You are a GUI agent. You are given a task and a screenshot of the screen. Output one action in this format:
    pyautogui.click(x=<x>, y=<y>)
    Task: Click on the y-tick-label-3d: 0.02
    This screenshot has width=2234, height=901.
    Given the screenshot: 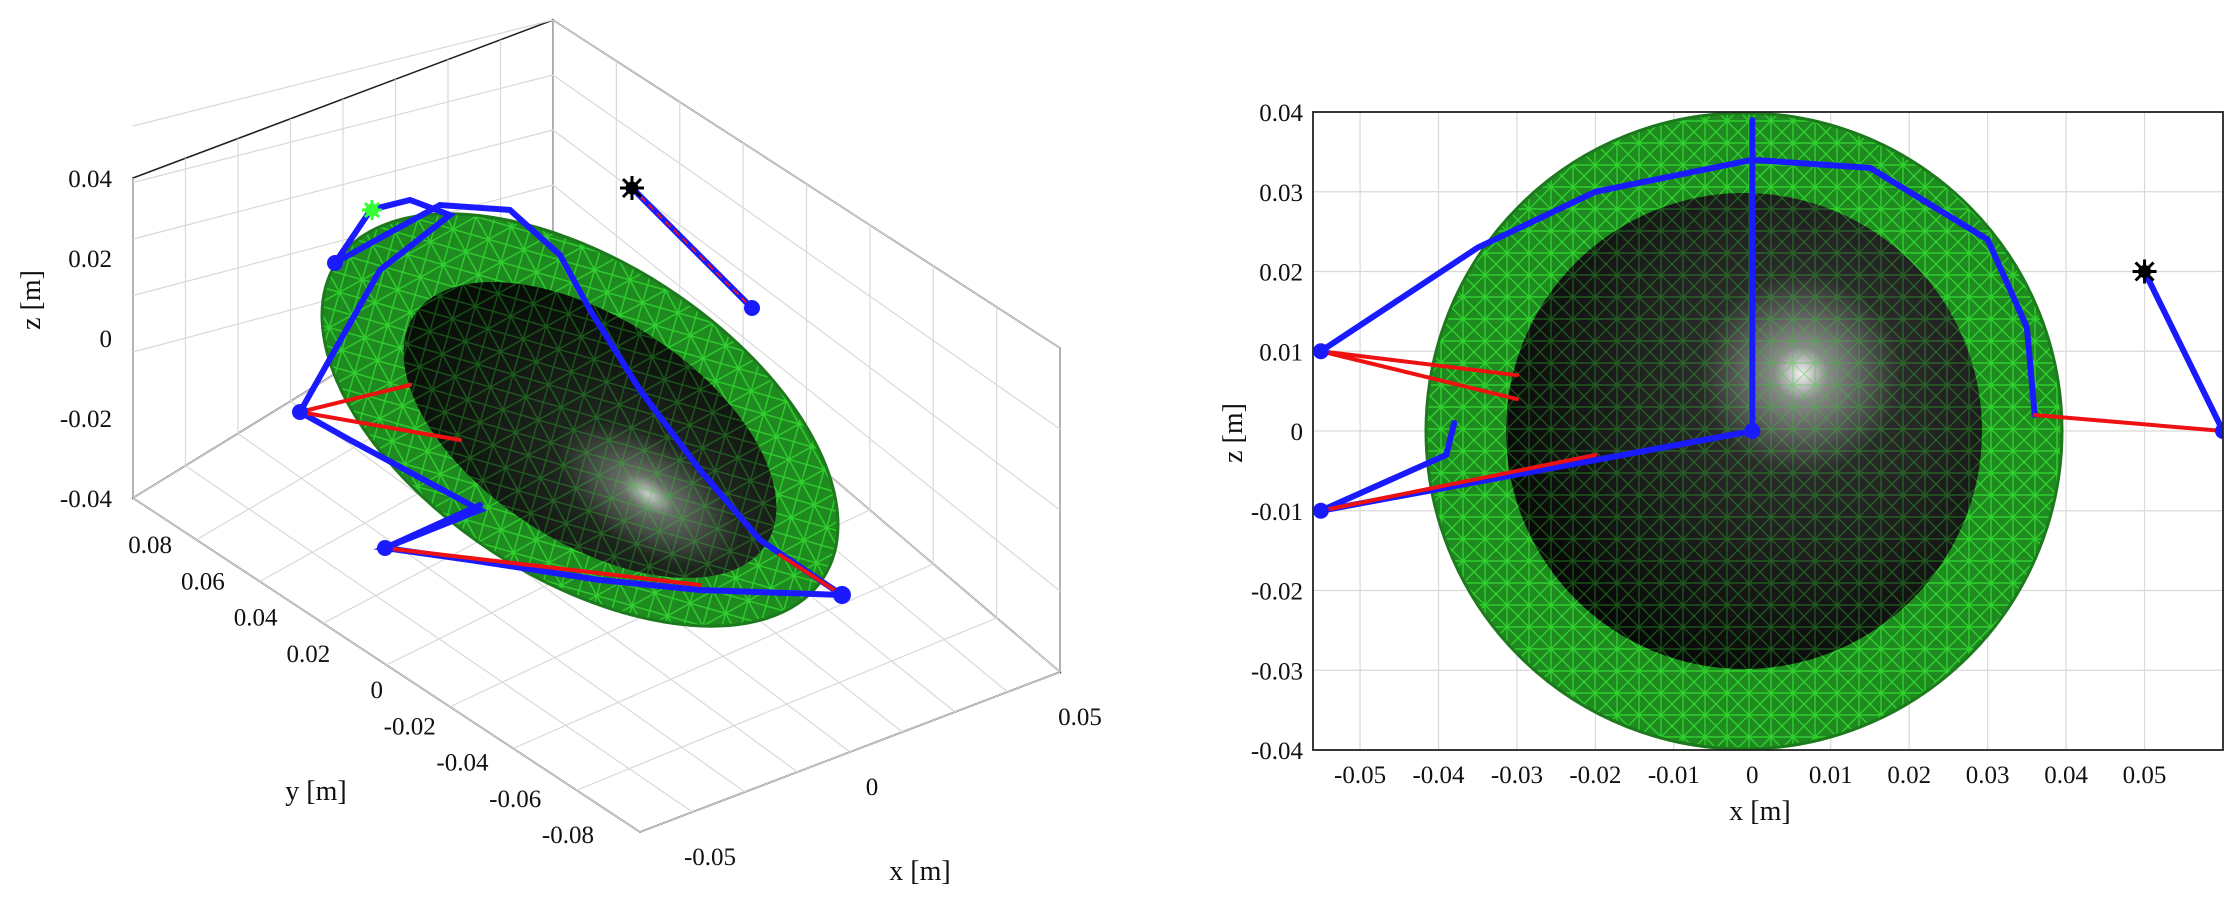 What is the action you would take?
    pyautogui.click(x=309, y=654)
    